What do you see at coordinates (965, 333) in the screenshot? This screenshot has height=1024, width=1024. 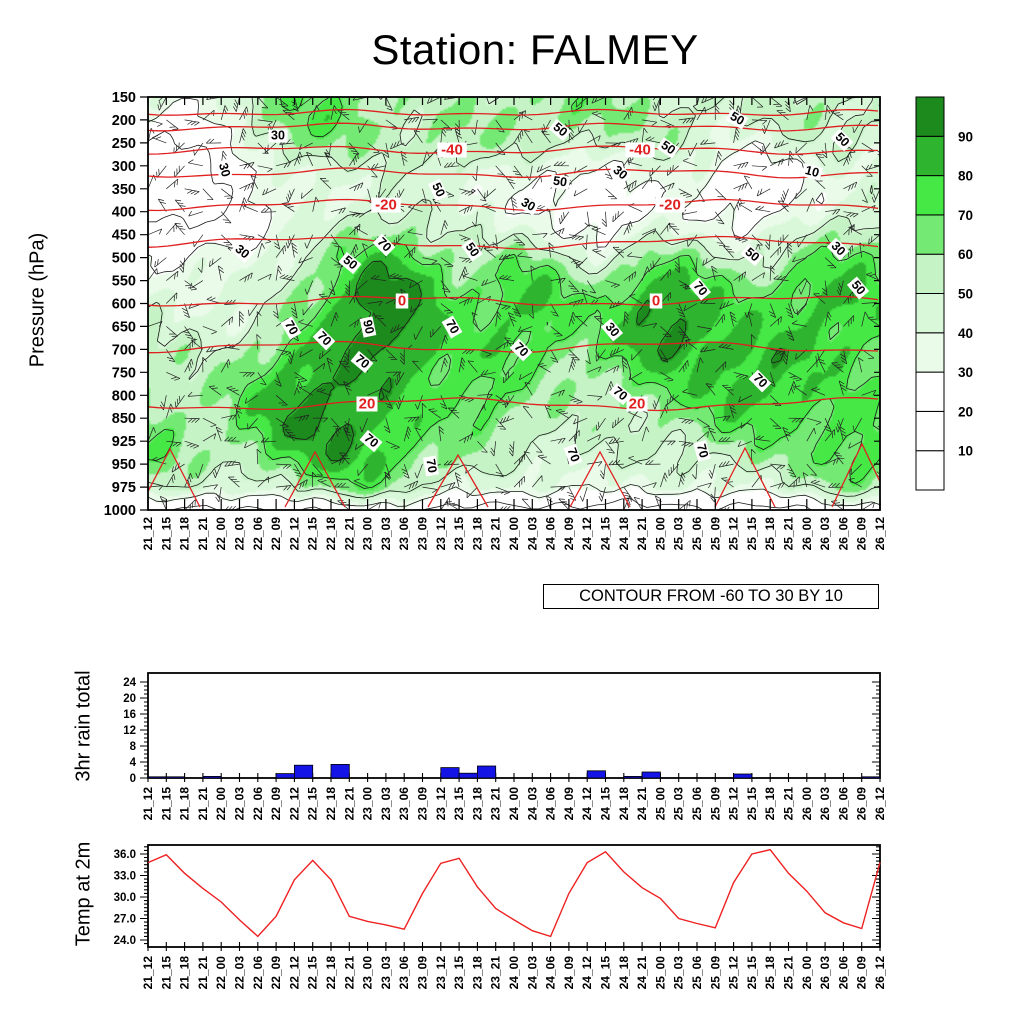 I see `colorbar-tick-label: 40` at bounding box center [965, 333].